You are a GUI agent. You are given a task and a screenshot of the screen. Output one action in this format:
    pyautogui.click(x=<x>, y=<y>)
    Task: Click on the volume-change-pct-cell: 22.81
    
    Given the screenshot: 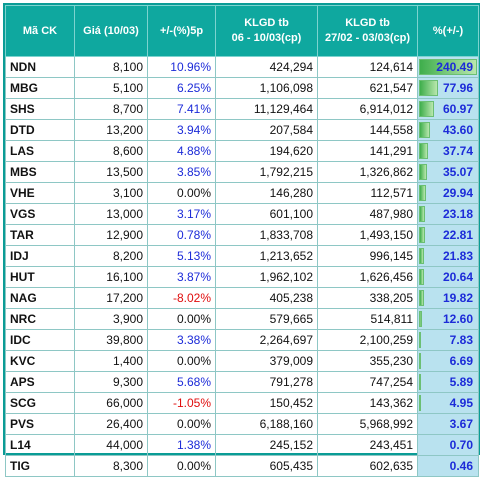 What is the action you would take?
    pyautogui.click(x=448, y=235)
    